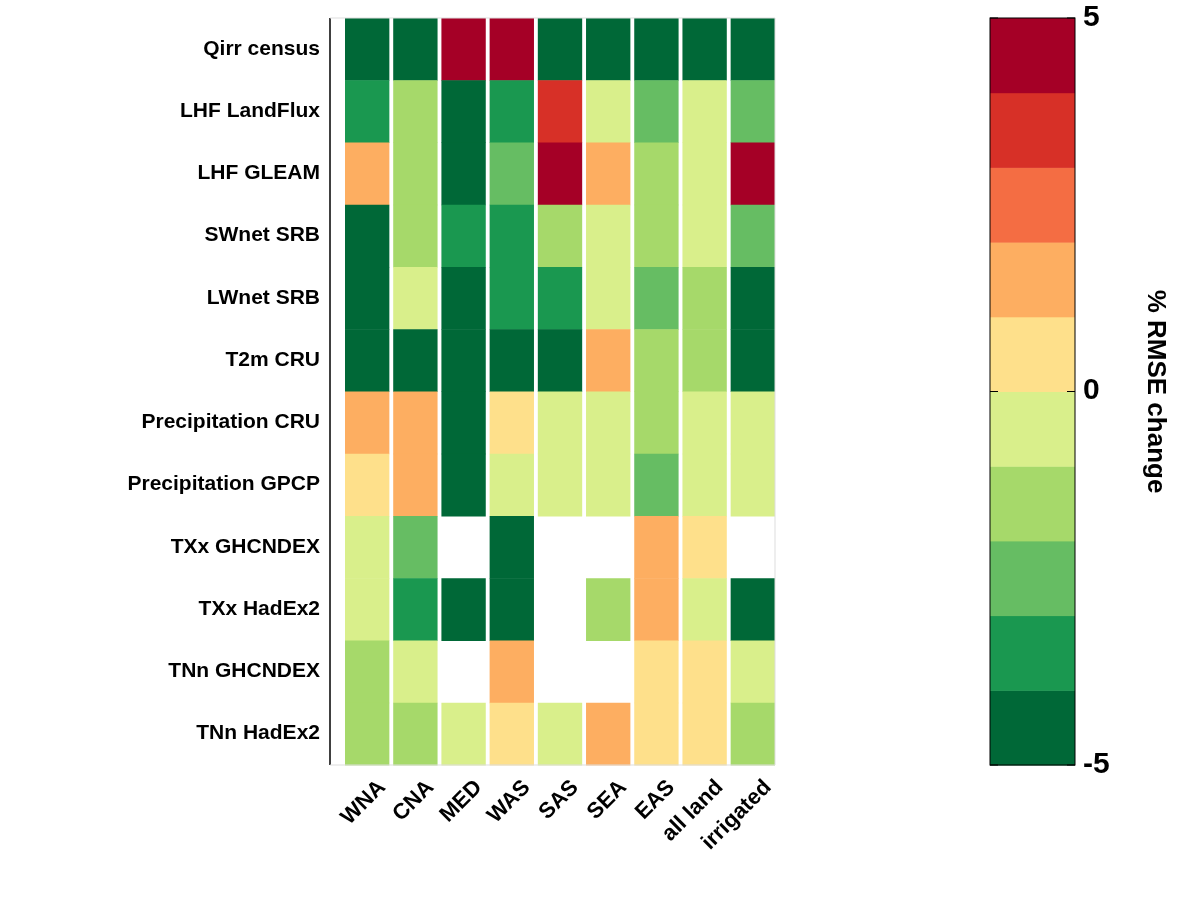  Describe the element at coordinates (263, 296) in the screenshot. I see `y-tick-label: LWnet SRB` at that location.